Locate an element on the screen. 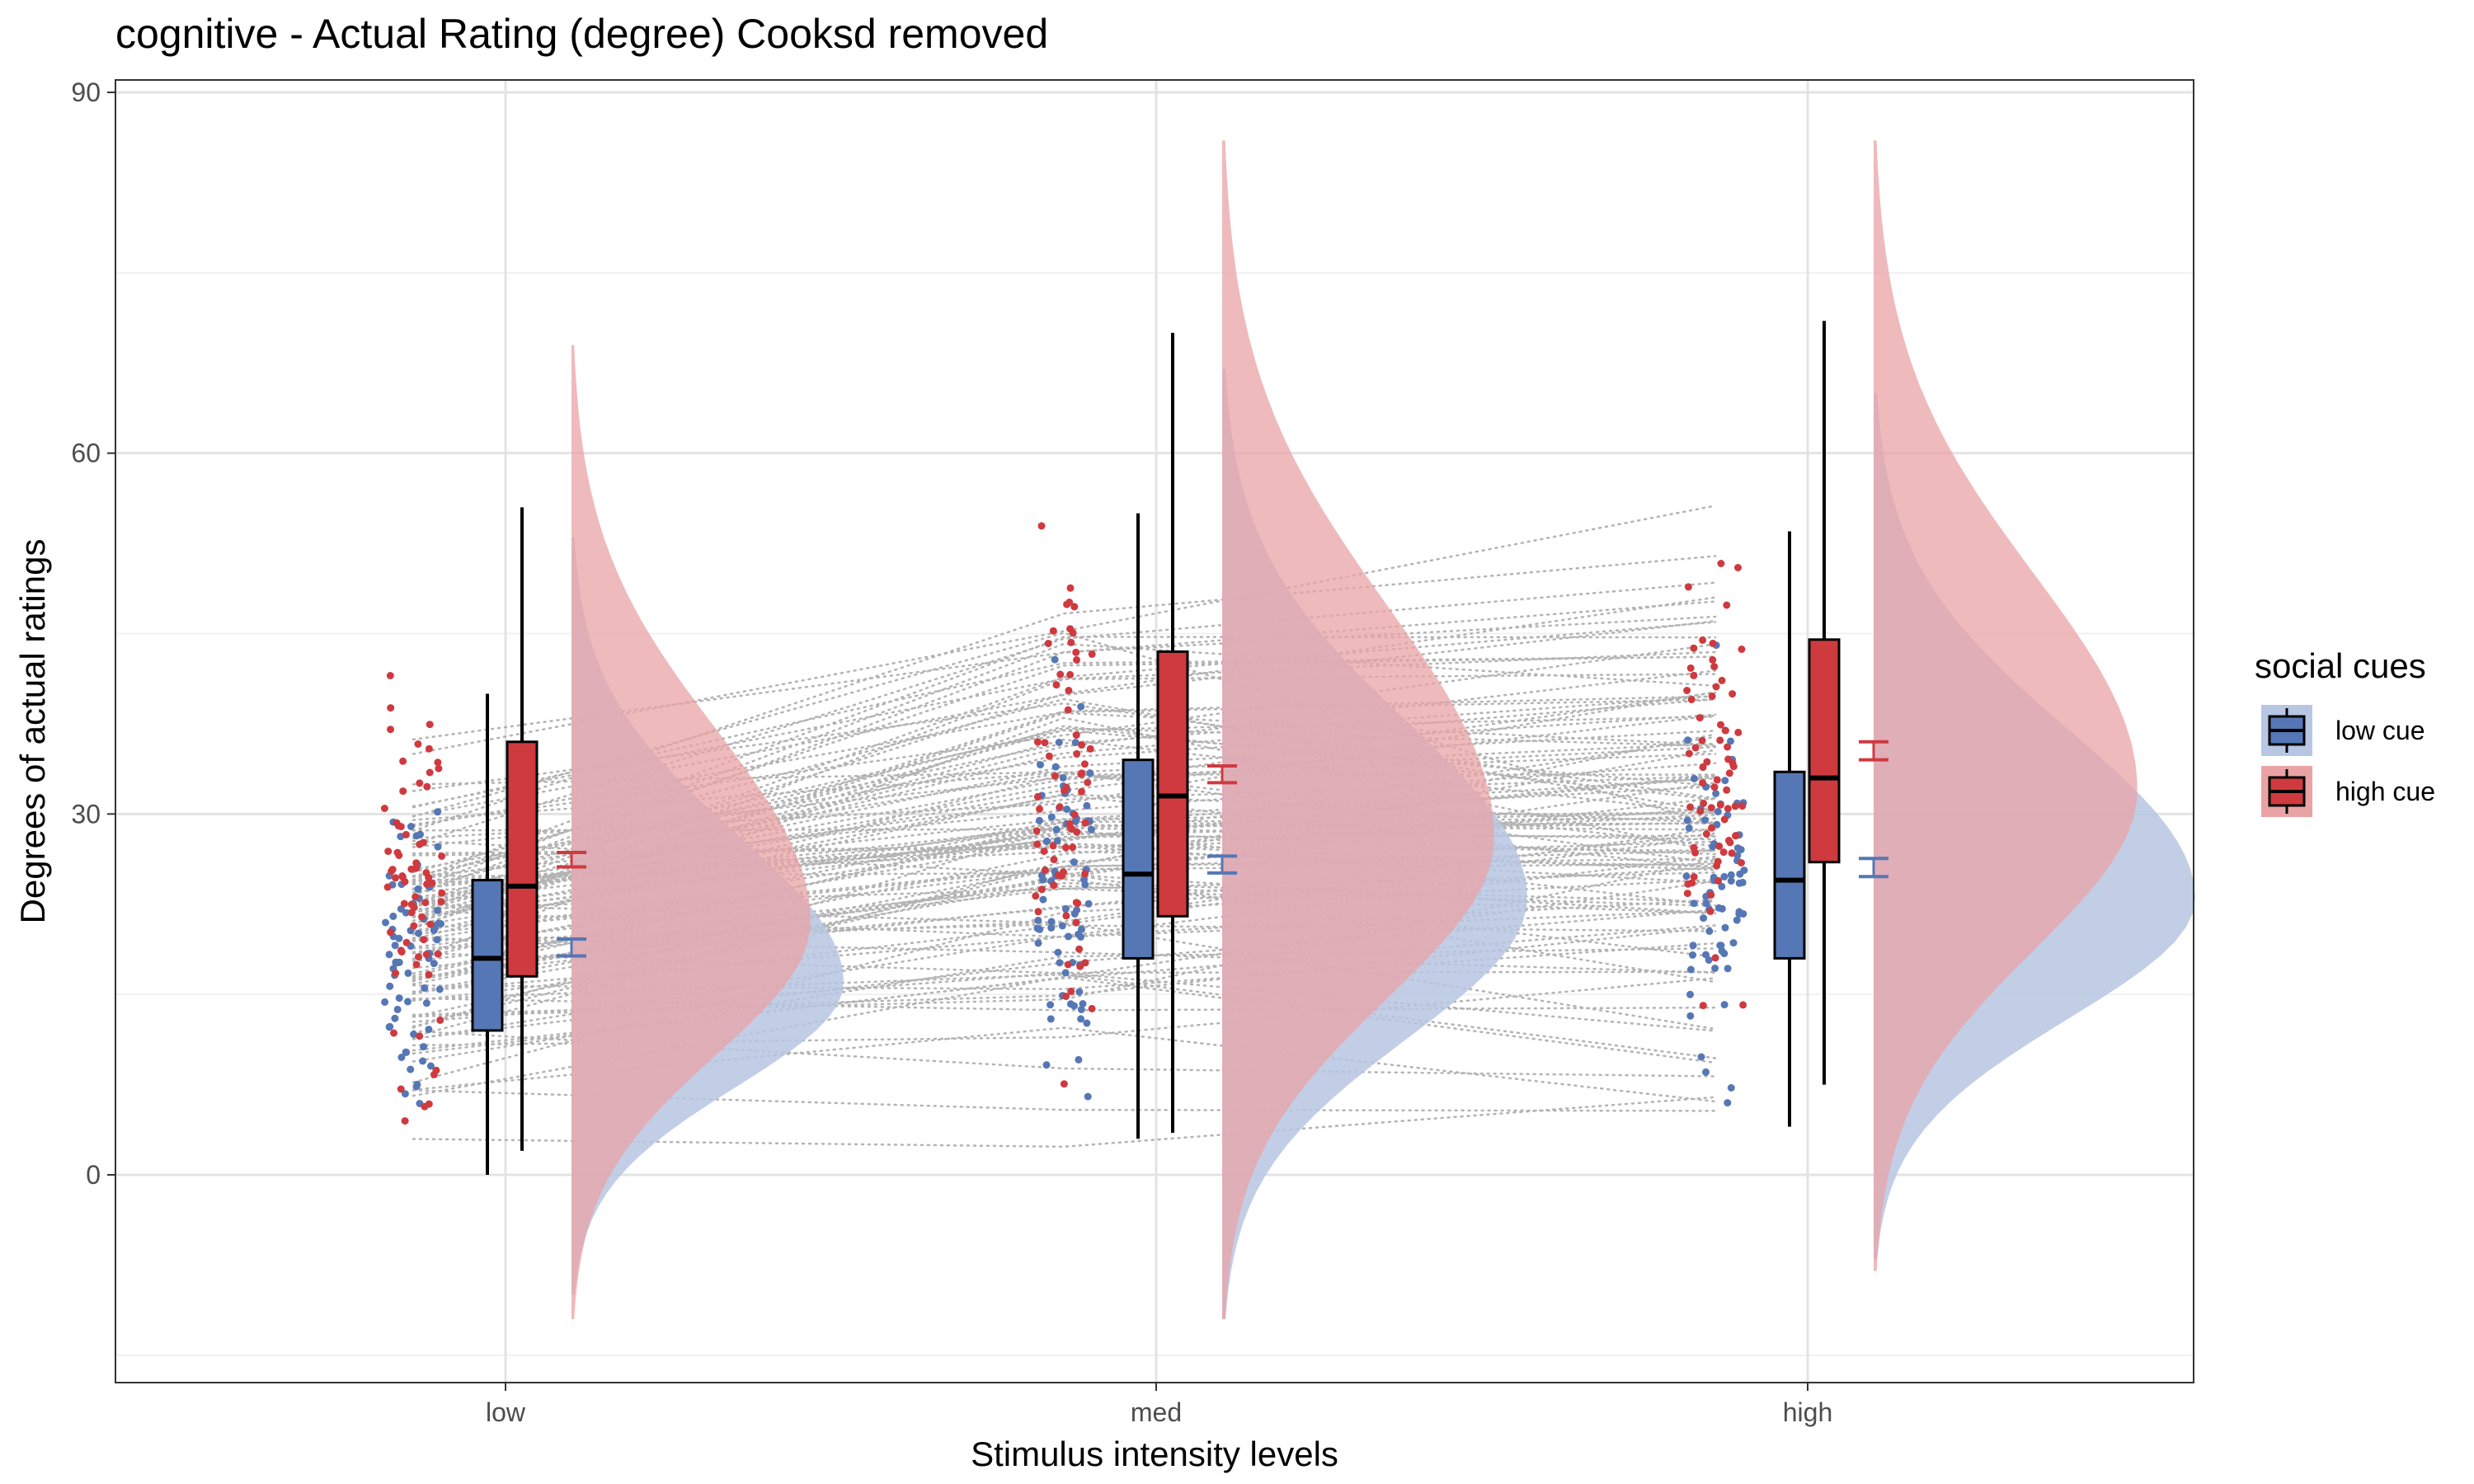  y-tick-label: 30 is located at coordinates (86, 814).